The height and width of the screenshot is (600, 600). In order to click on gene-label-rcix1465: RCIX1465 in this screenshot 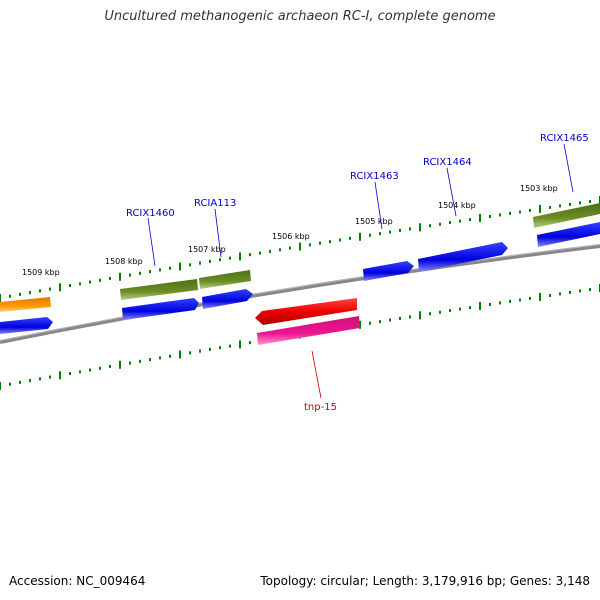, I will do `click(564, 138)`.